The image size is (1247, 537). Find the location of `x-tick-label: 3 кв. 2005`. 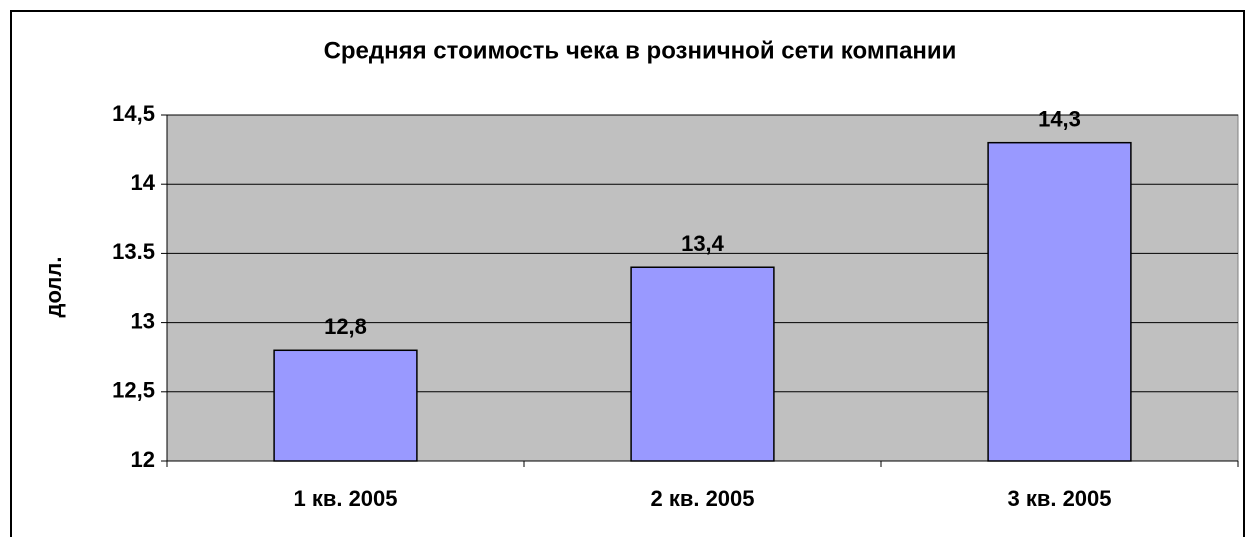

x-tick-label: 3 кв. 2005 is located at coordinates (1059, 498).